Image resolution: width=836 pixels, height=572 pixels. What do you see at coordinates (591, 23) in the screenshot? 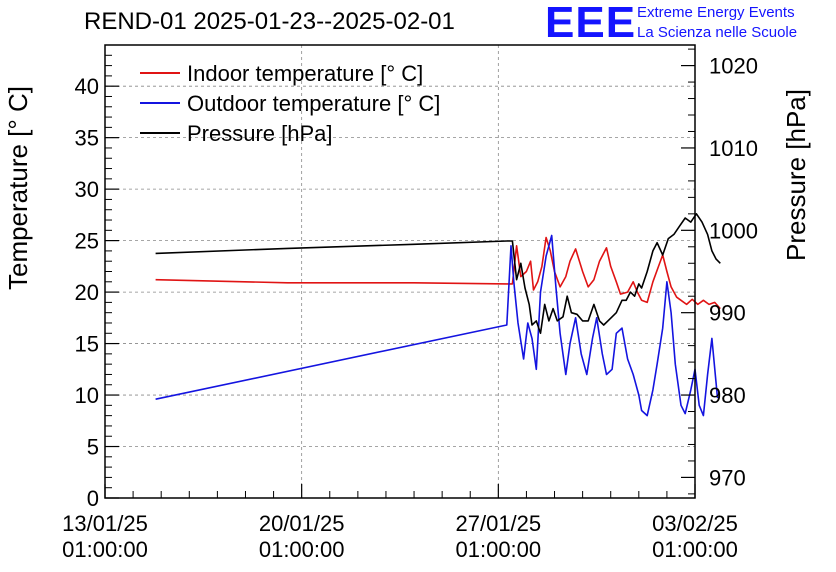
I see `eee-logo: EEE` at bounding box center [591, 23].